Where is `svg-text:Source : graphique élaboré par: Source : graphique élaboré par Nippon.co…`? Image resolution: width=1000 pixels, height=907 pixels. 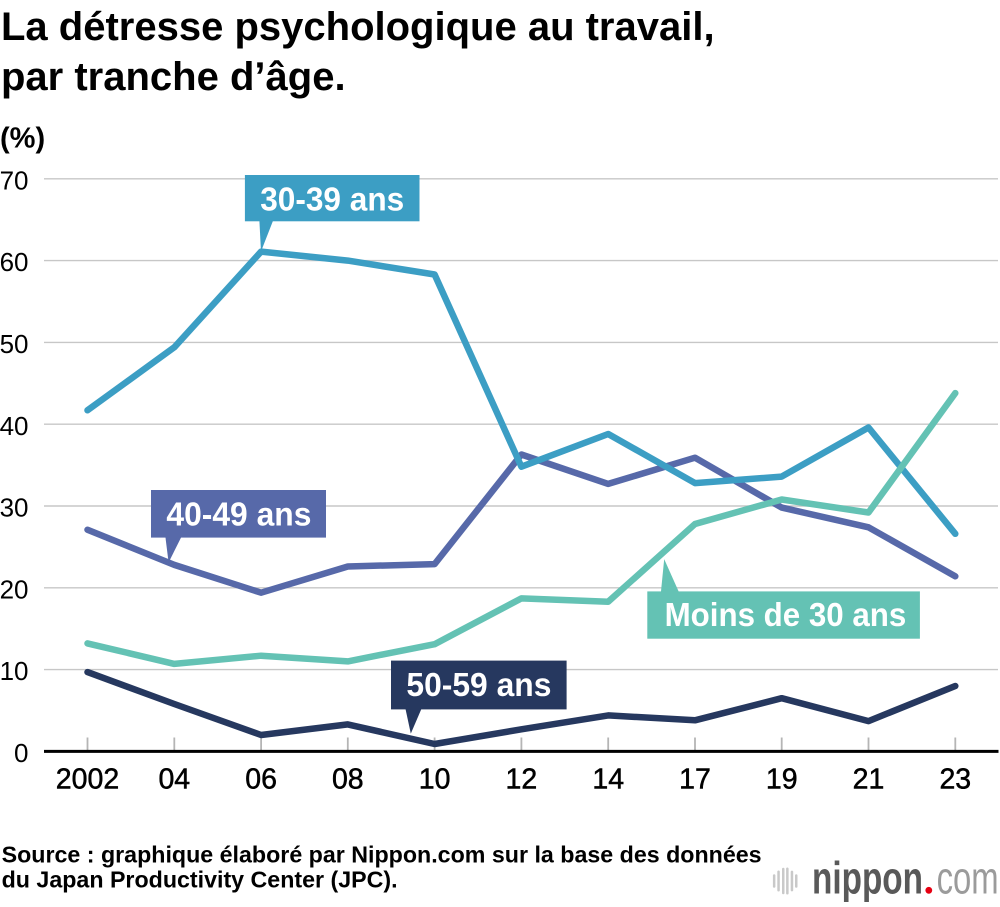
svg-text:Source : graphique élaboré par: Source : graphique élaboré par Nippon.co… is located at coordinates (382, 855).